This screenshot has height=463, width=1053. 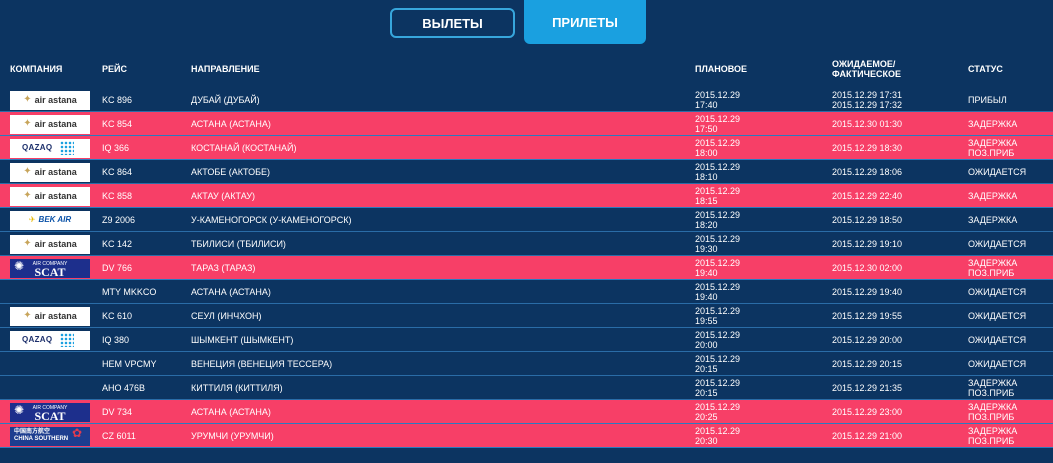 What do you see at coordinates (992, 220) in the screenshot?
I see `status: ЗАДЕРЖКА` at bounding box center [992, 220].